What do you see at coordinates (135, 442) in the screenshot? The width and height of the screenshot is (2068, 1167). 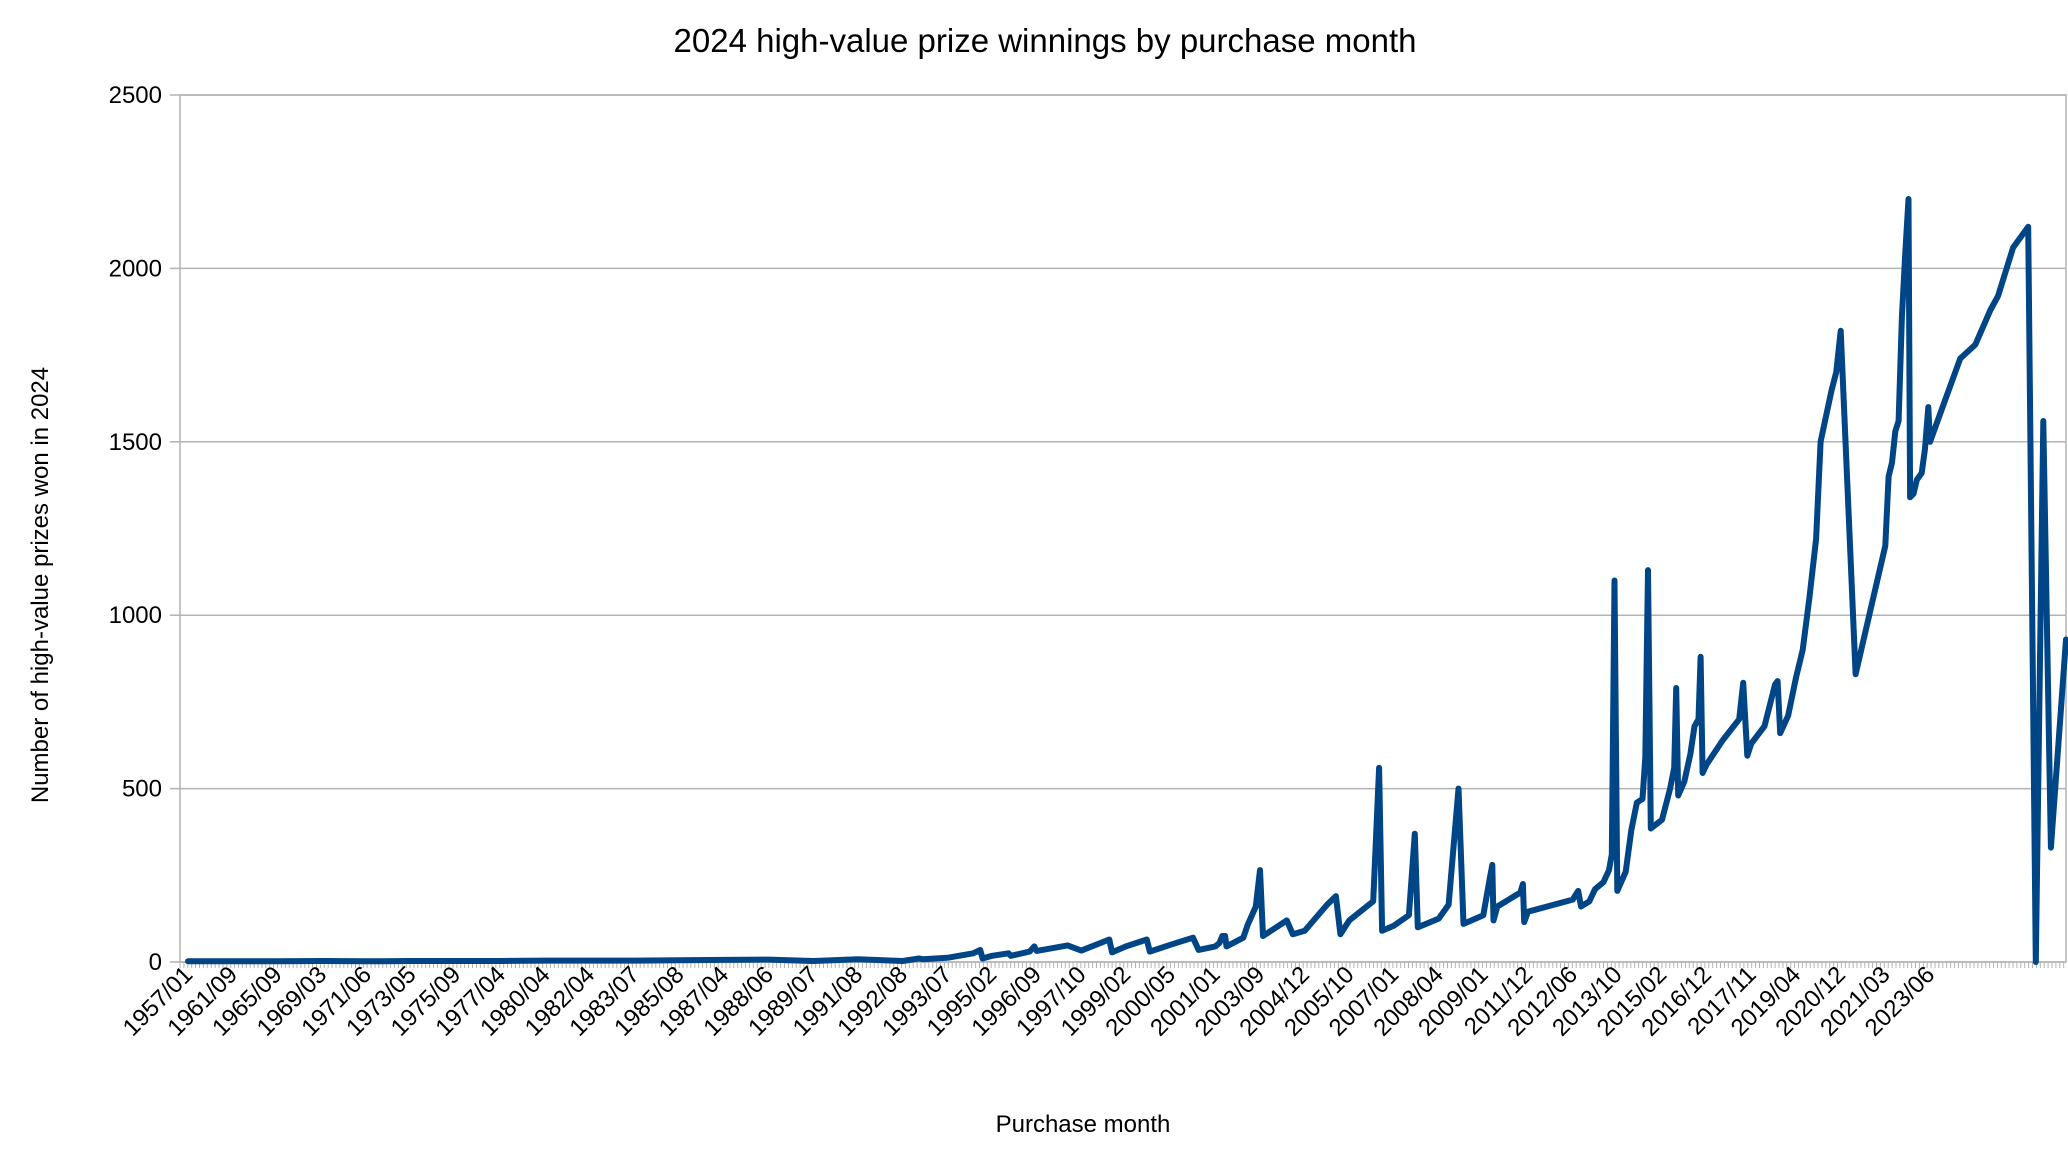 I see `y-tick-label: 1500` at bounding box center [135, 442].